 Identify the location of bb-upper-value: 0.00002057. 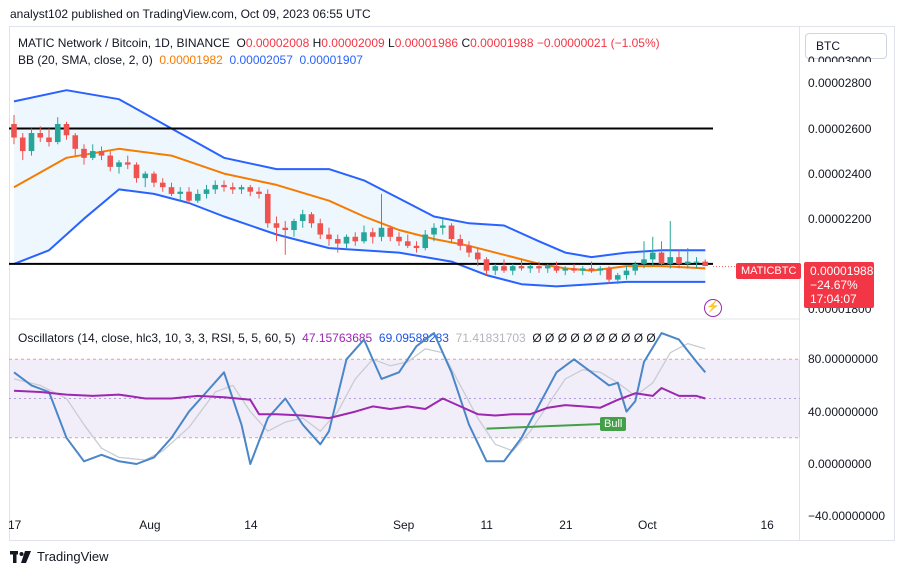
(261, 60).